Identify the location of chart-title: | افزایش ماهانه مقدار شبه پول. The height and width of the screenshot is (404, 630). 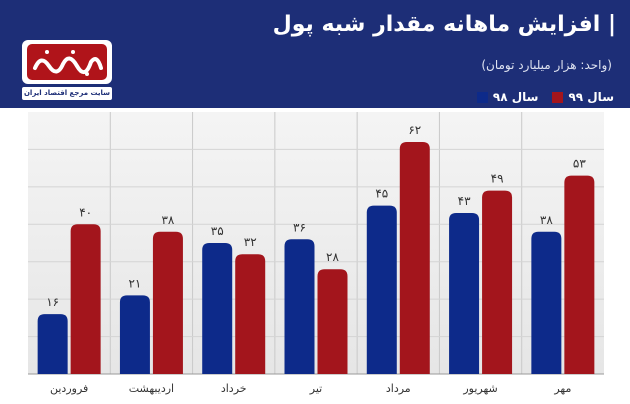
(444, 24).